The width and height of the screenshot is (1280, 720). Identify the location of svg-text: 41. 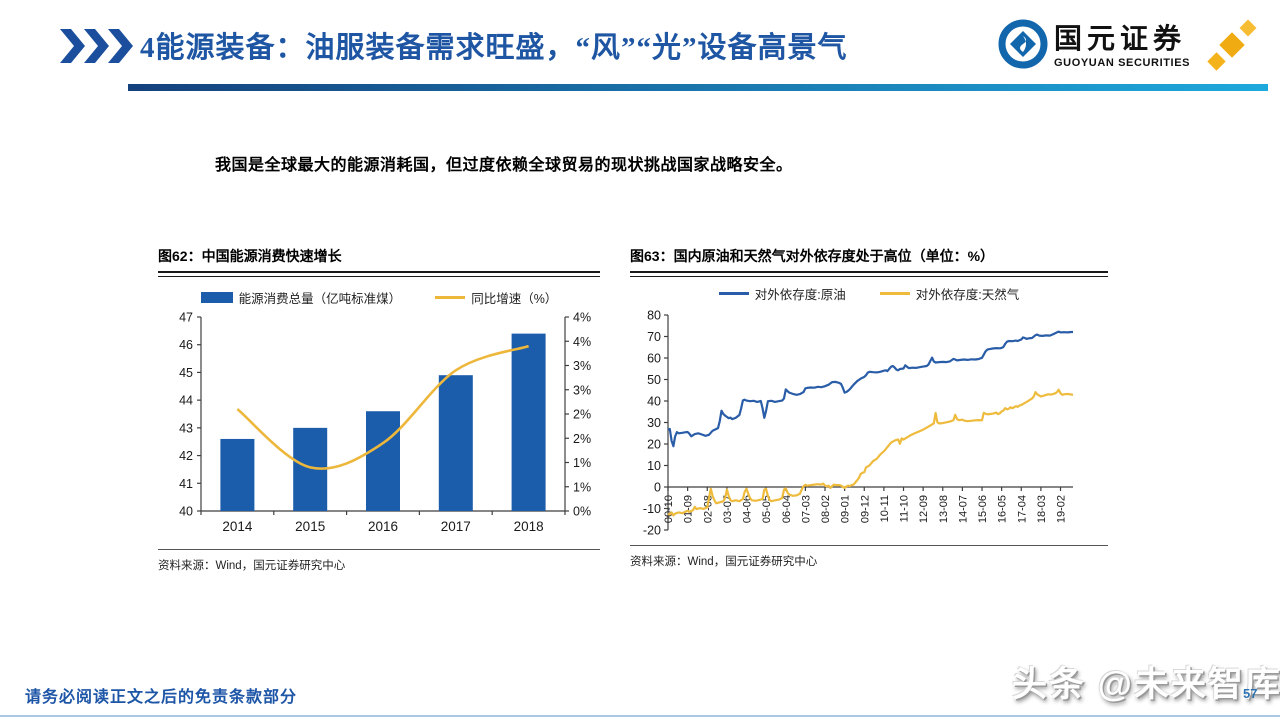
(186, 484).